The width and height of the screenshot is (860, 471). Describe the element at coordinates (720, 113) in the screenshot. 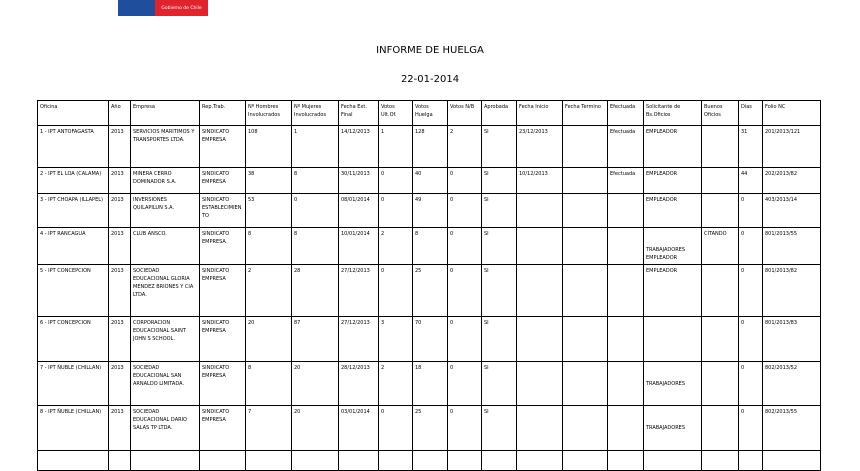

I see `column-header: Buenos Oficios` at that location.